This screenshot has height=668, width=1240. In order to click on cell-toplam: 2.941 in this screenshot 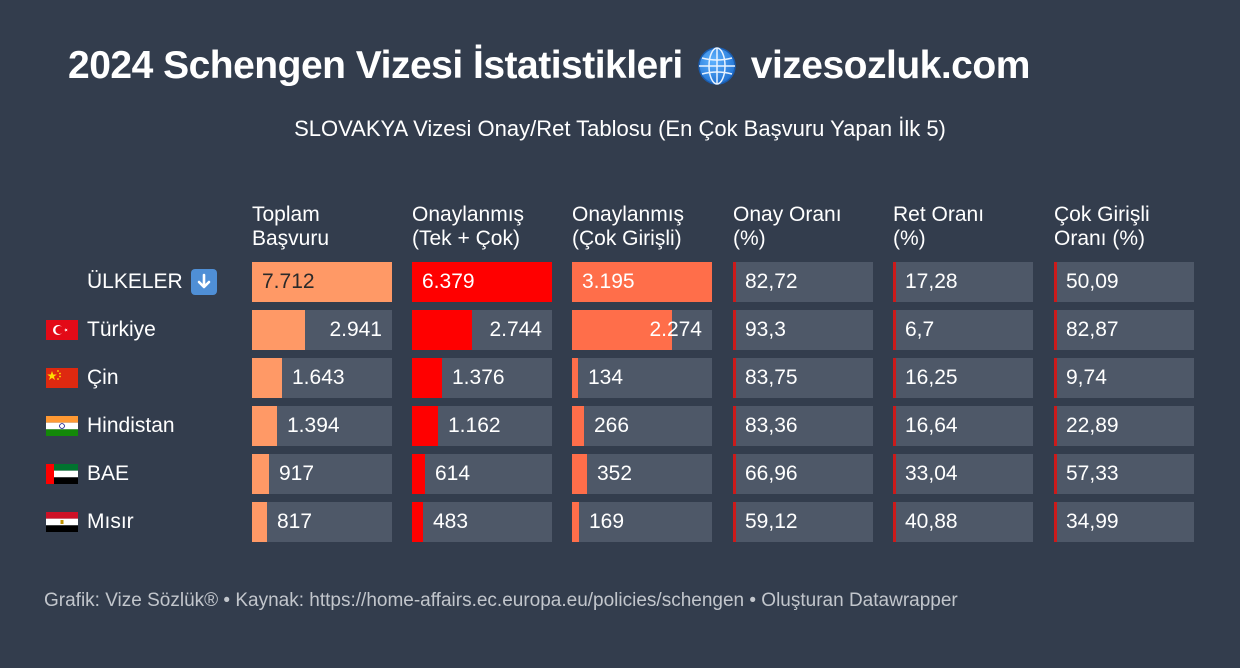, I will do `click(322, 330)`.